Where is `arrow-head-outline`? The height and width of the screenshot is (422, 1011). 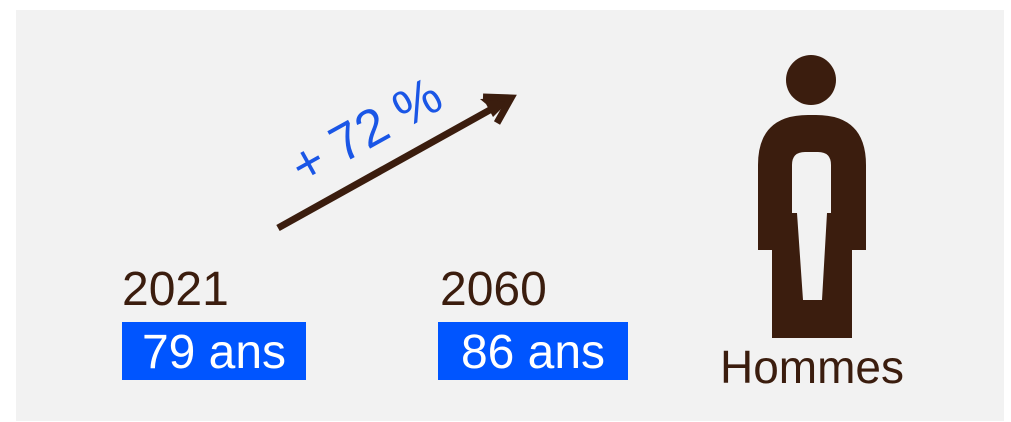 arrow-head-outline is located at coordinates (499, 109).